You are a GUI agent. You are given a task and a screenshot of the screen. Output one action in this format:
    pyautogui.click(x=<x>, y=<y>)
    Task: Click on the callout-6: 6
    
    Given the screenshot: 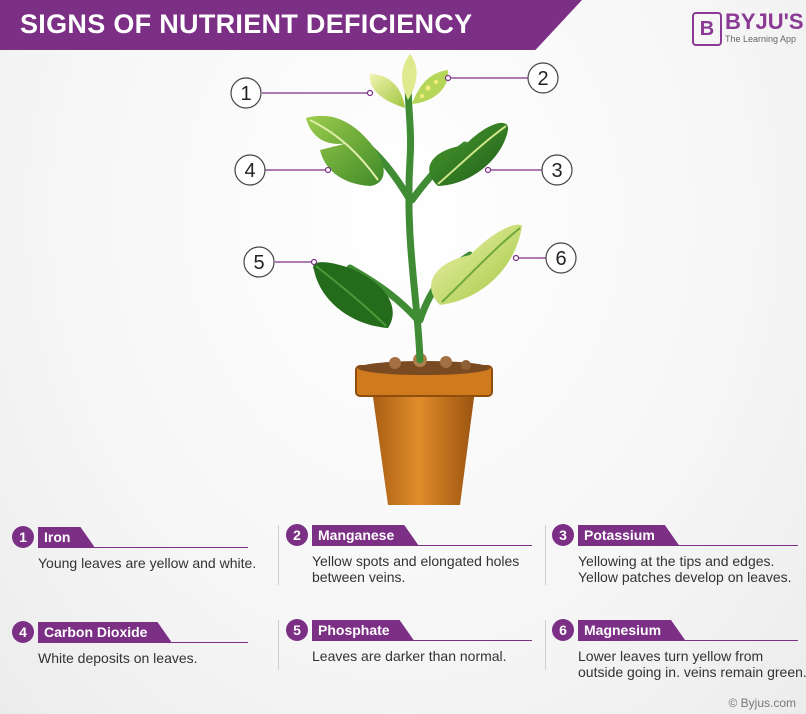 What is the action you would take?
    pyautogui.click(x=561, y=258)
    